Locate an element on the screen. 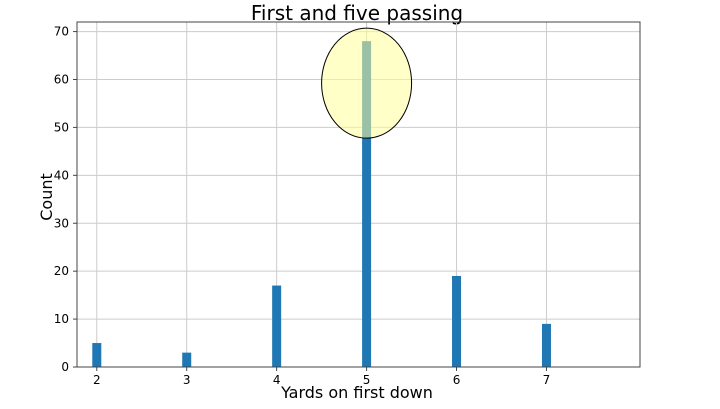 The width and height of the screenshot is (720, 409). y-tick-label: 30 is located at coordinates (61, 223).